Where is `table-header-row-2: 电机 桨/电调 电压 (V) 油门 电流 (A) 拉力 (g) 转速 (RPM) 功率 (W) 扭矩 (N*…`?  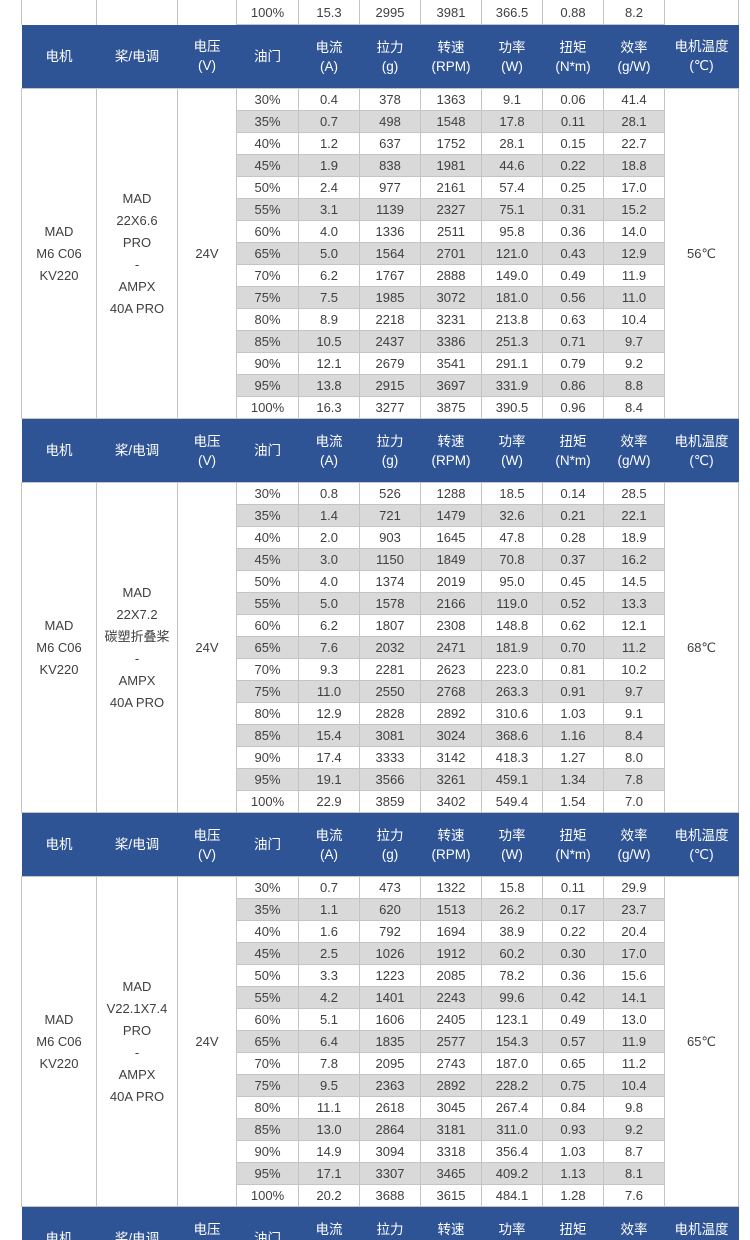
table-header-row-2: 电机 桨/电调 电压 (V) 油门 电流 (A) 拉力 (g) 转速 (RPM) 功率 (W) 扭矩 (N*… is located at coordinates (380, 844).